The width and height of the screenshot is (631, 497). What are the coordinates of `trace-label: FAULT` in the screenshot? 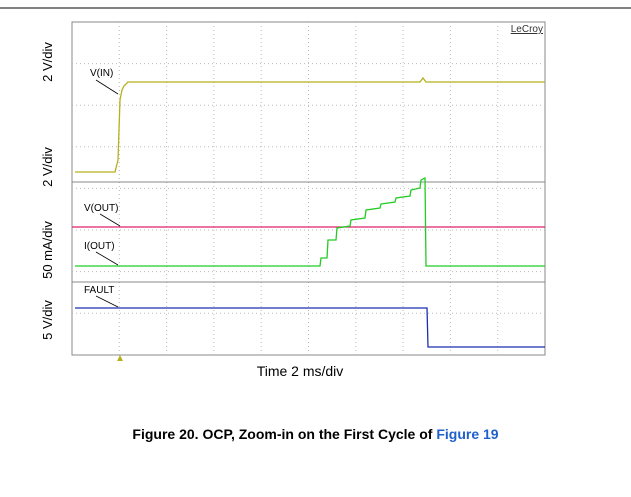 It's located at (99, 290).